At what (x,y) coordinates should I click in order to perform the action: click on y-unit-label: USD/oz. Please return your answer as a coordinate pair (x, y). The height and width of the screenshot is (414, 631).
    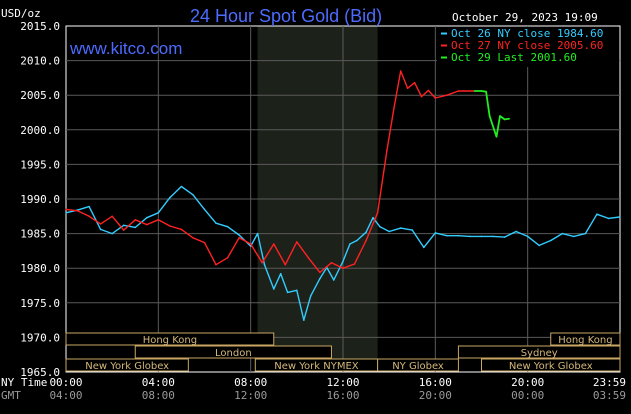
    Looking at the image, I should click on (21, 13).